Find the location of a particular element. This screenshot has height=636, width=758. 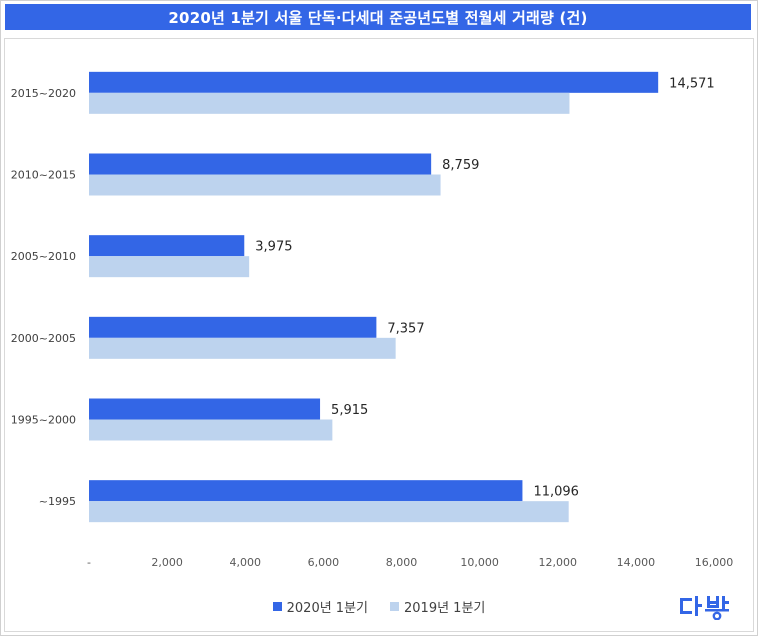

data-label-2020: 8,759 is located at coordinates (460, 165).